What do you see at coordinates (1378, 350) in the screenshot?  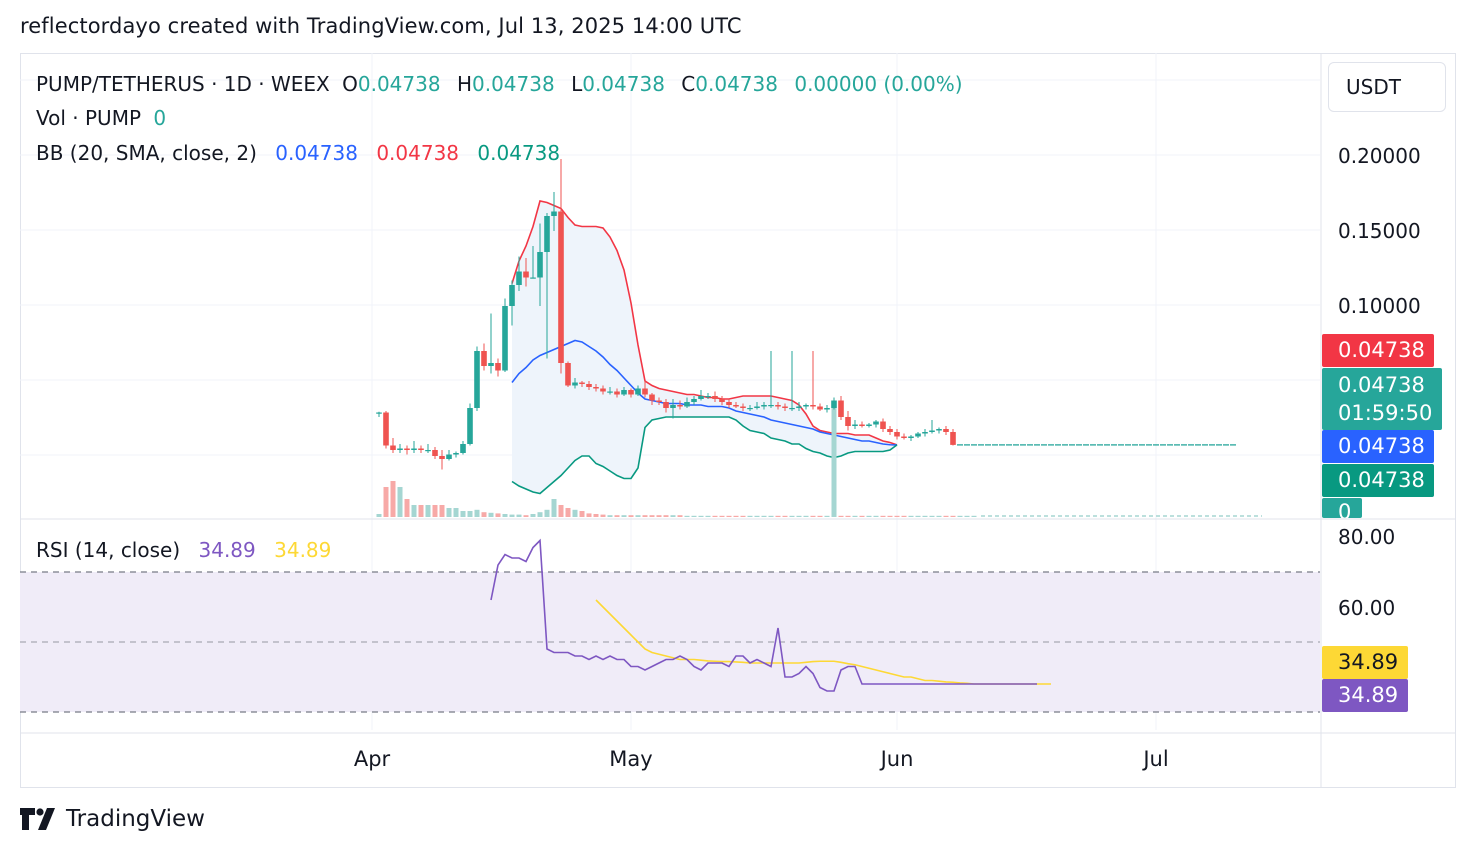 I see `bb-upper-tag: 0.04738` at bounding box center [1378, 350].